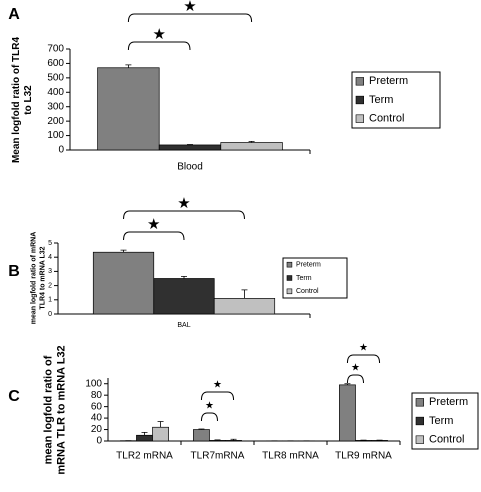 The width and height of the screenshot is (481, 492). Describe the element at coordinates (290, 456) in the screenshot. I see `x-tick-label: TLR8 mRNA` at that location.